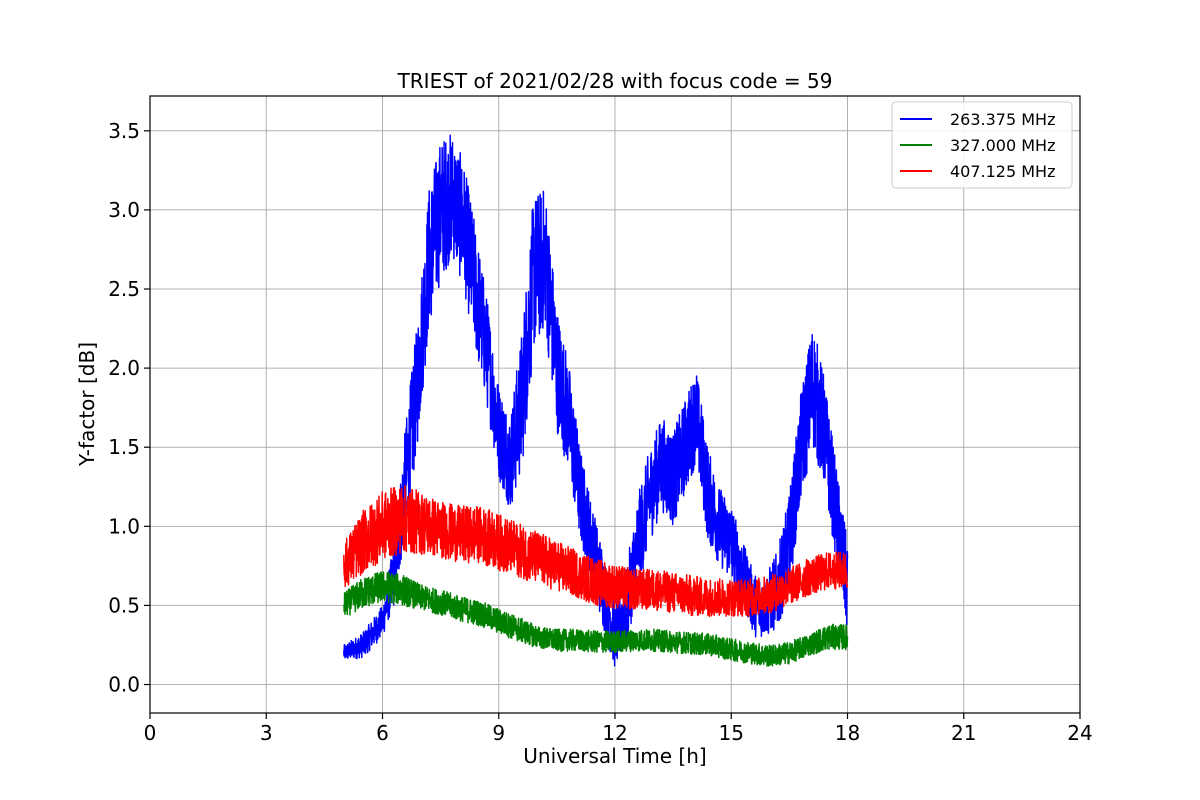 The height and width of the screenshot is (800, 1200). What do you see at coordinates (1002, 145) in the screenshot?
I see `legend-label-1: 327.000 MHz` at bounding box center [1002, 145].